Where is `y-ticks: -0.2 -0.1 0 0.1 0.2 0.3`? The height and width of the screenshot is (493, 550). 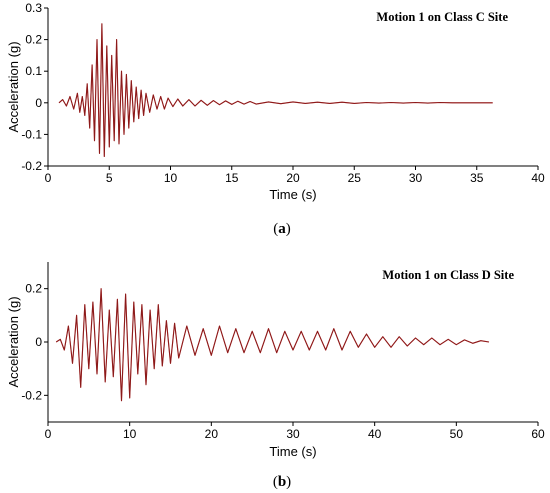 y-ticks: -0.2 -0.1 0 0.1 0.2 0.3 is located at coordinates (34, 87).